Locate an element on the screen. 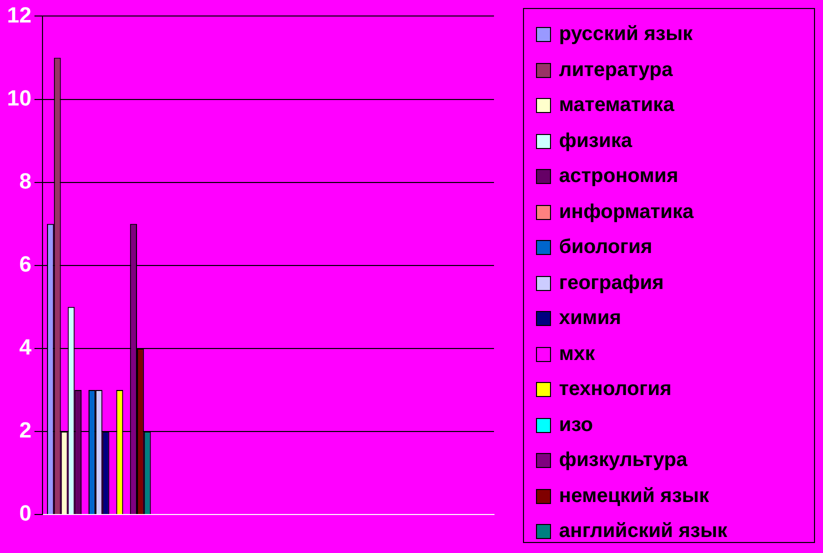 The image size is (823, 553). y-tick-label: 6 is located at coordinates (25, 263).